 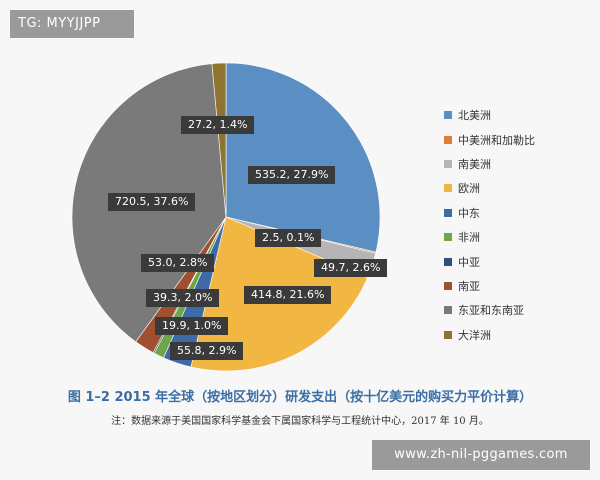 What do you see at coordinates (519, 188) in the screenshot?
I see `legend-item-3: 欧洲` at bounding box center [519, 188].